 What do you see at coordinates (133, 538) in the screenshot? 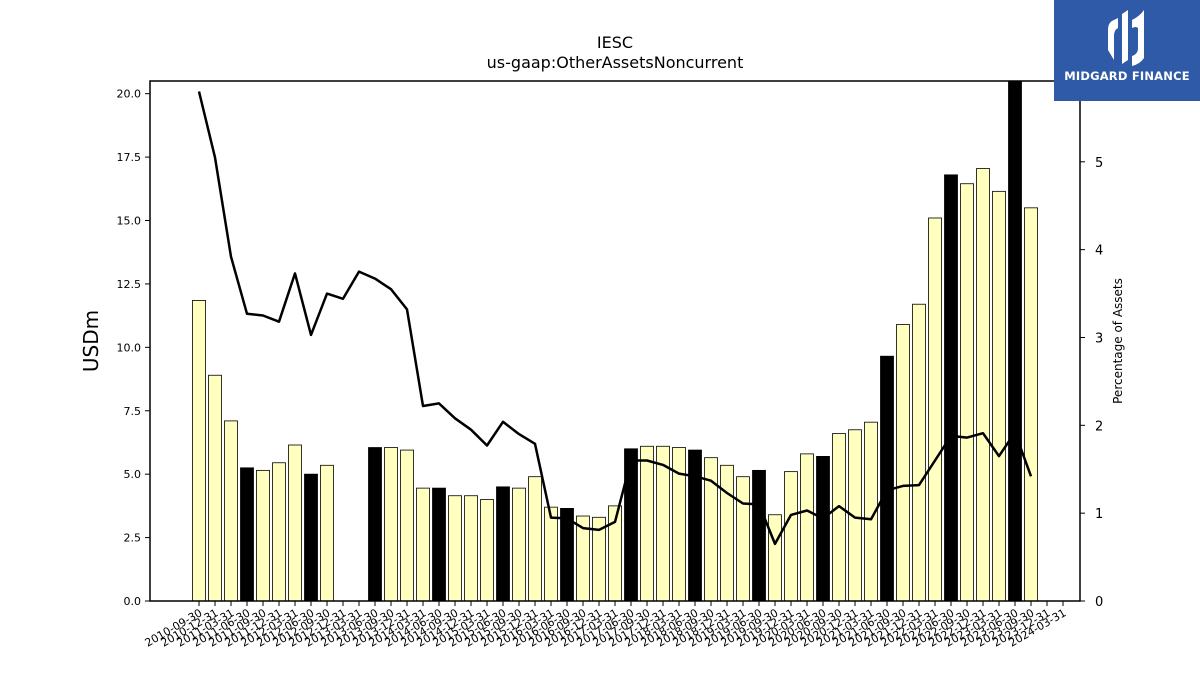
I see `y-tick-label: 2.5` at bounding box center [133, 538].